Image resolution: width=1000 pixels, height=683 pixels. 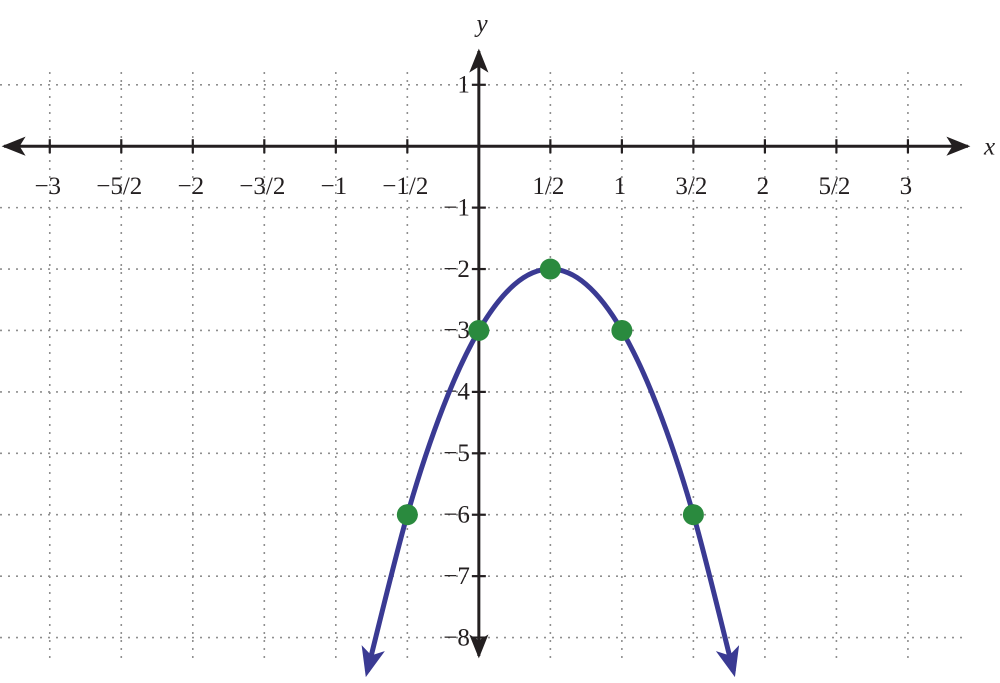 What do you see at coordinates (548, 186) in the screenshot?
I see `x-tick-label: 1/2` at bounding box center [548, 186].